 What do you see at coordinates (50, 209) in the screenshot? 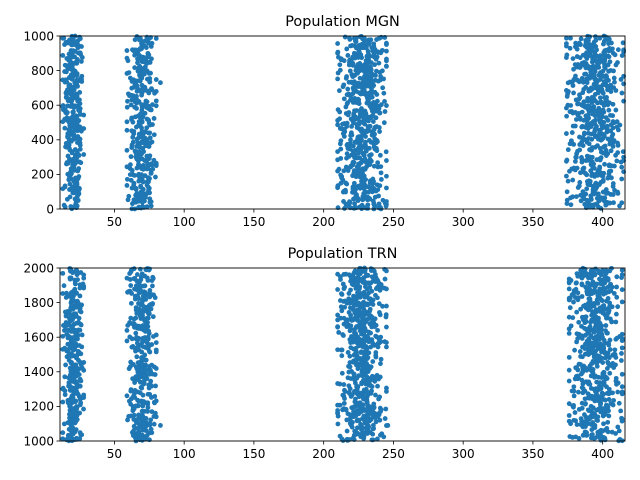
I see `y-tick-label: 0` at bounding box center [50, 209].